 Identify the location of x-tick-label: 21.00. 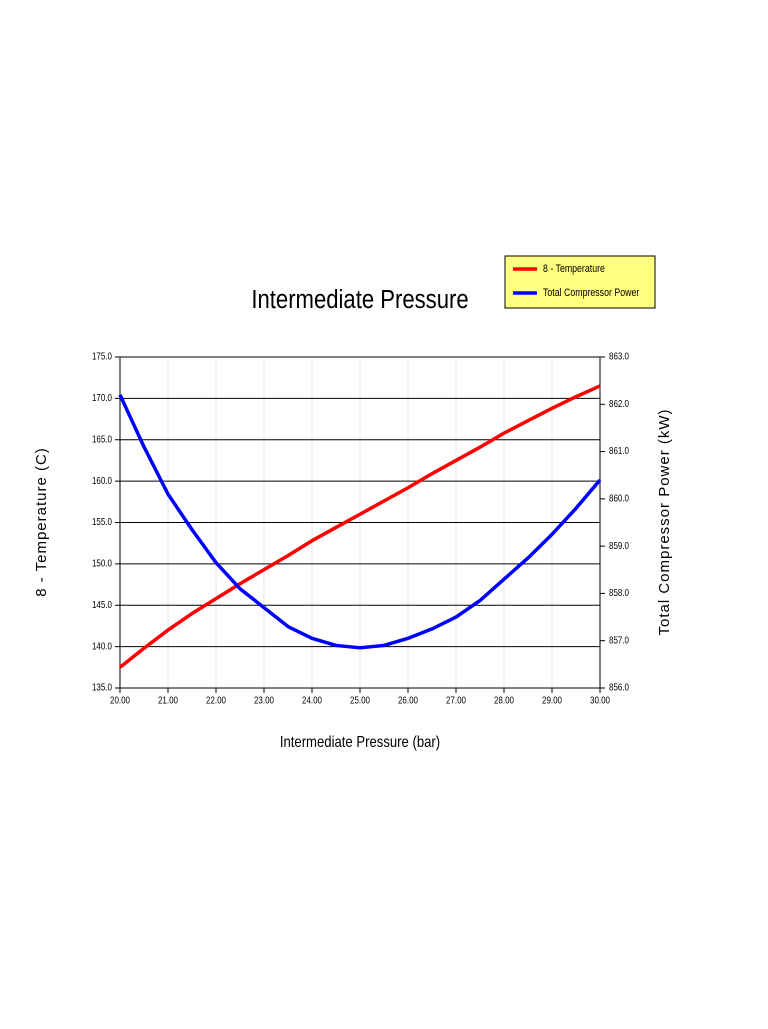
(168, 700).